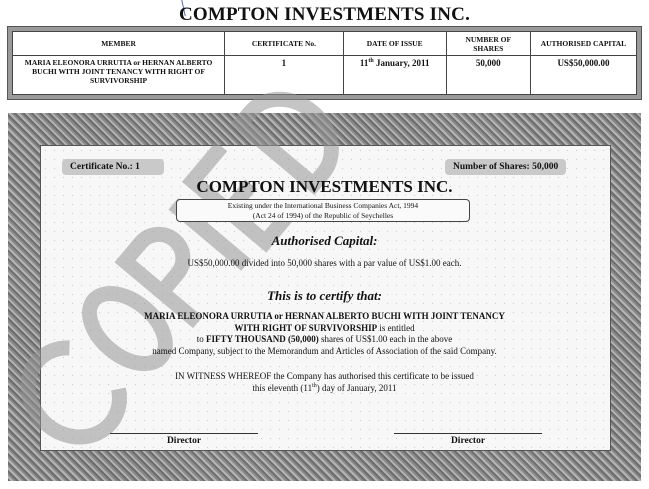 This screenshot has width=649, height=489. Describe the element at coordinates (371, 61) in the screenshot. I see `date-suffix: th` at that location.